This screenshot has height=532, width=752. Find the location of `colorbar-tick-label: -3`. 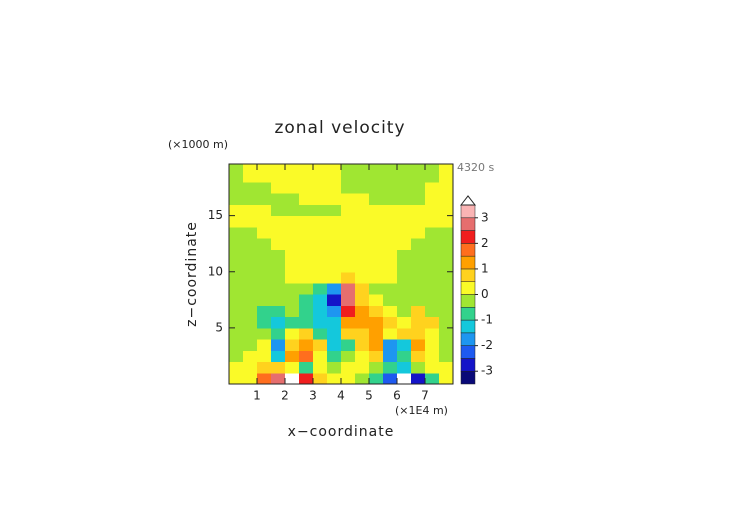

colorbar-tick-label: -3 is located at coordinates (487, 371).